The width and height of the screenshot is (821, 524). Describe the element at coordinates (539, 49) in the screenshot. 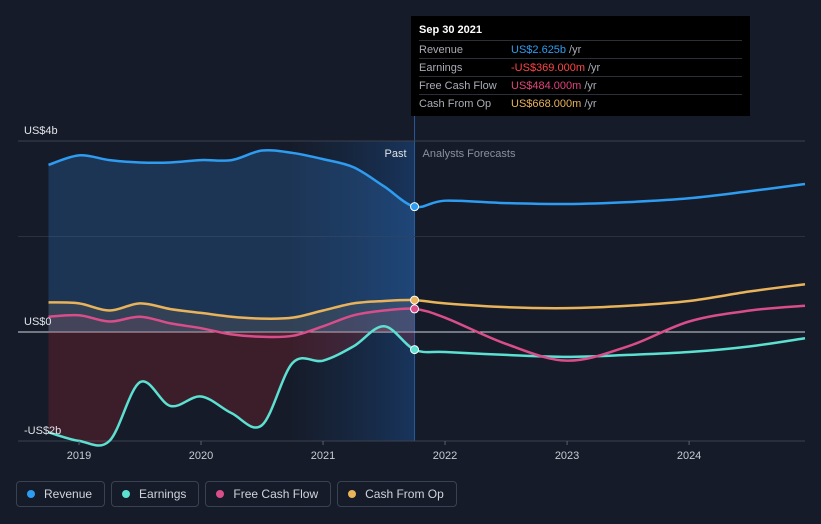

I see `tooltip-value: US$2.625b` at that location.